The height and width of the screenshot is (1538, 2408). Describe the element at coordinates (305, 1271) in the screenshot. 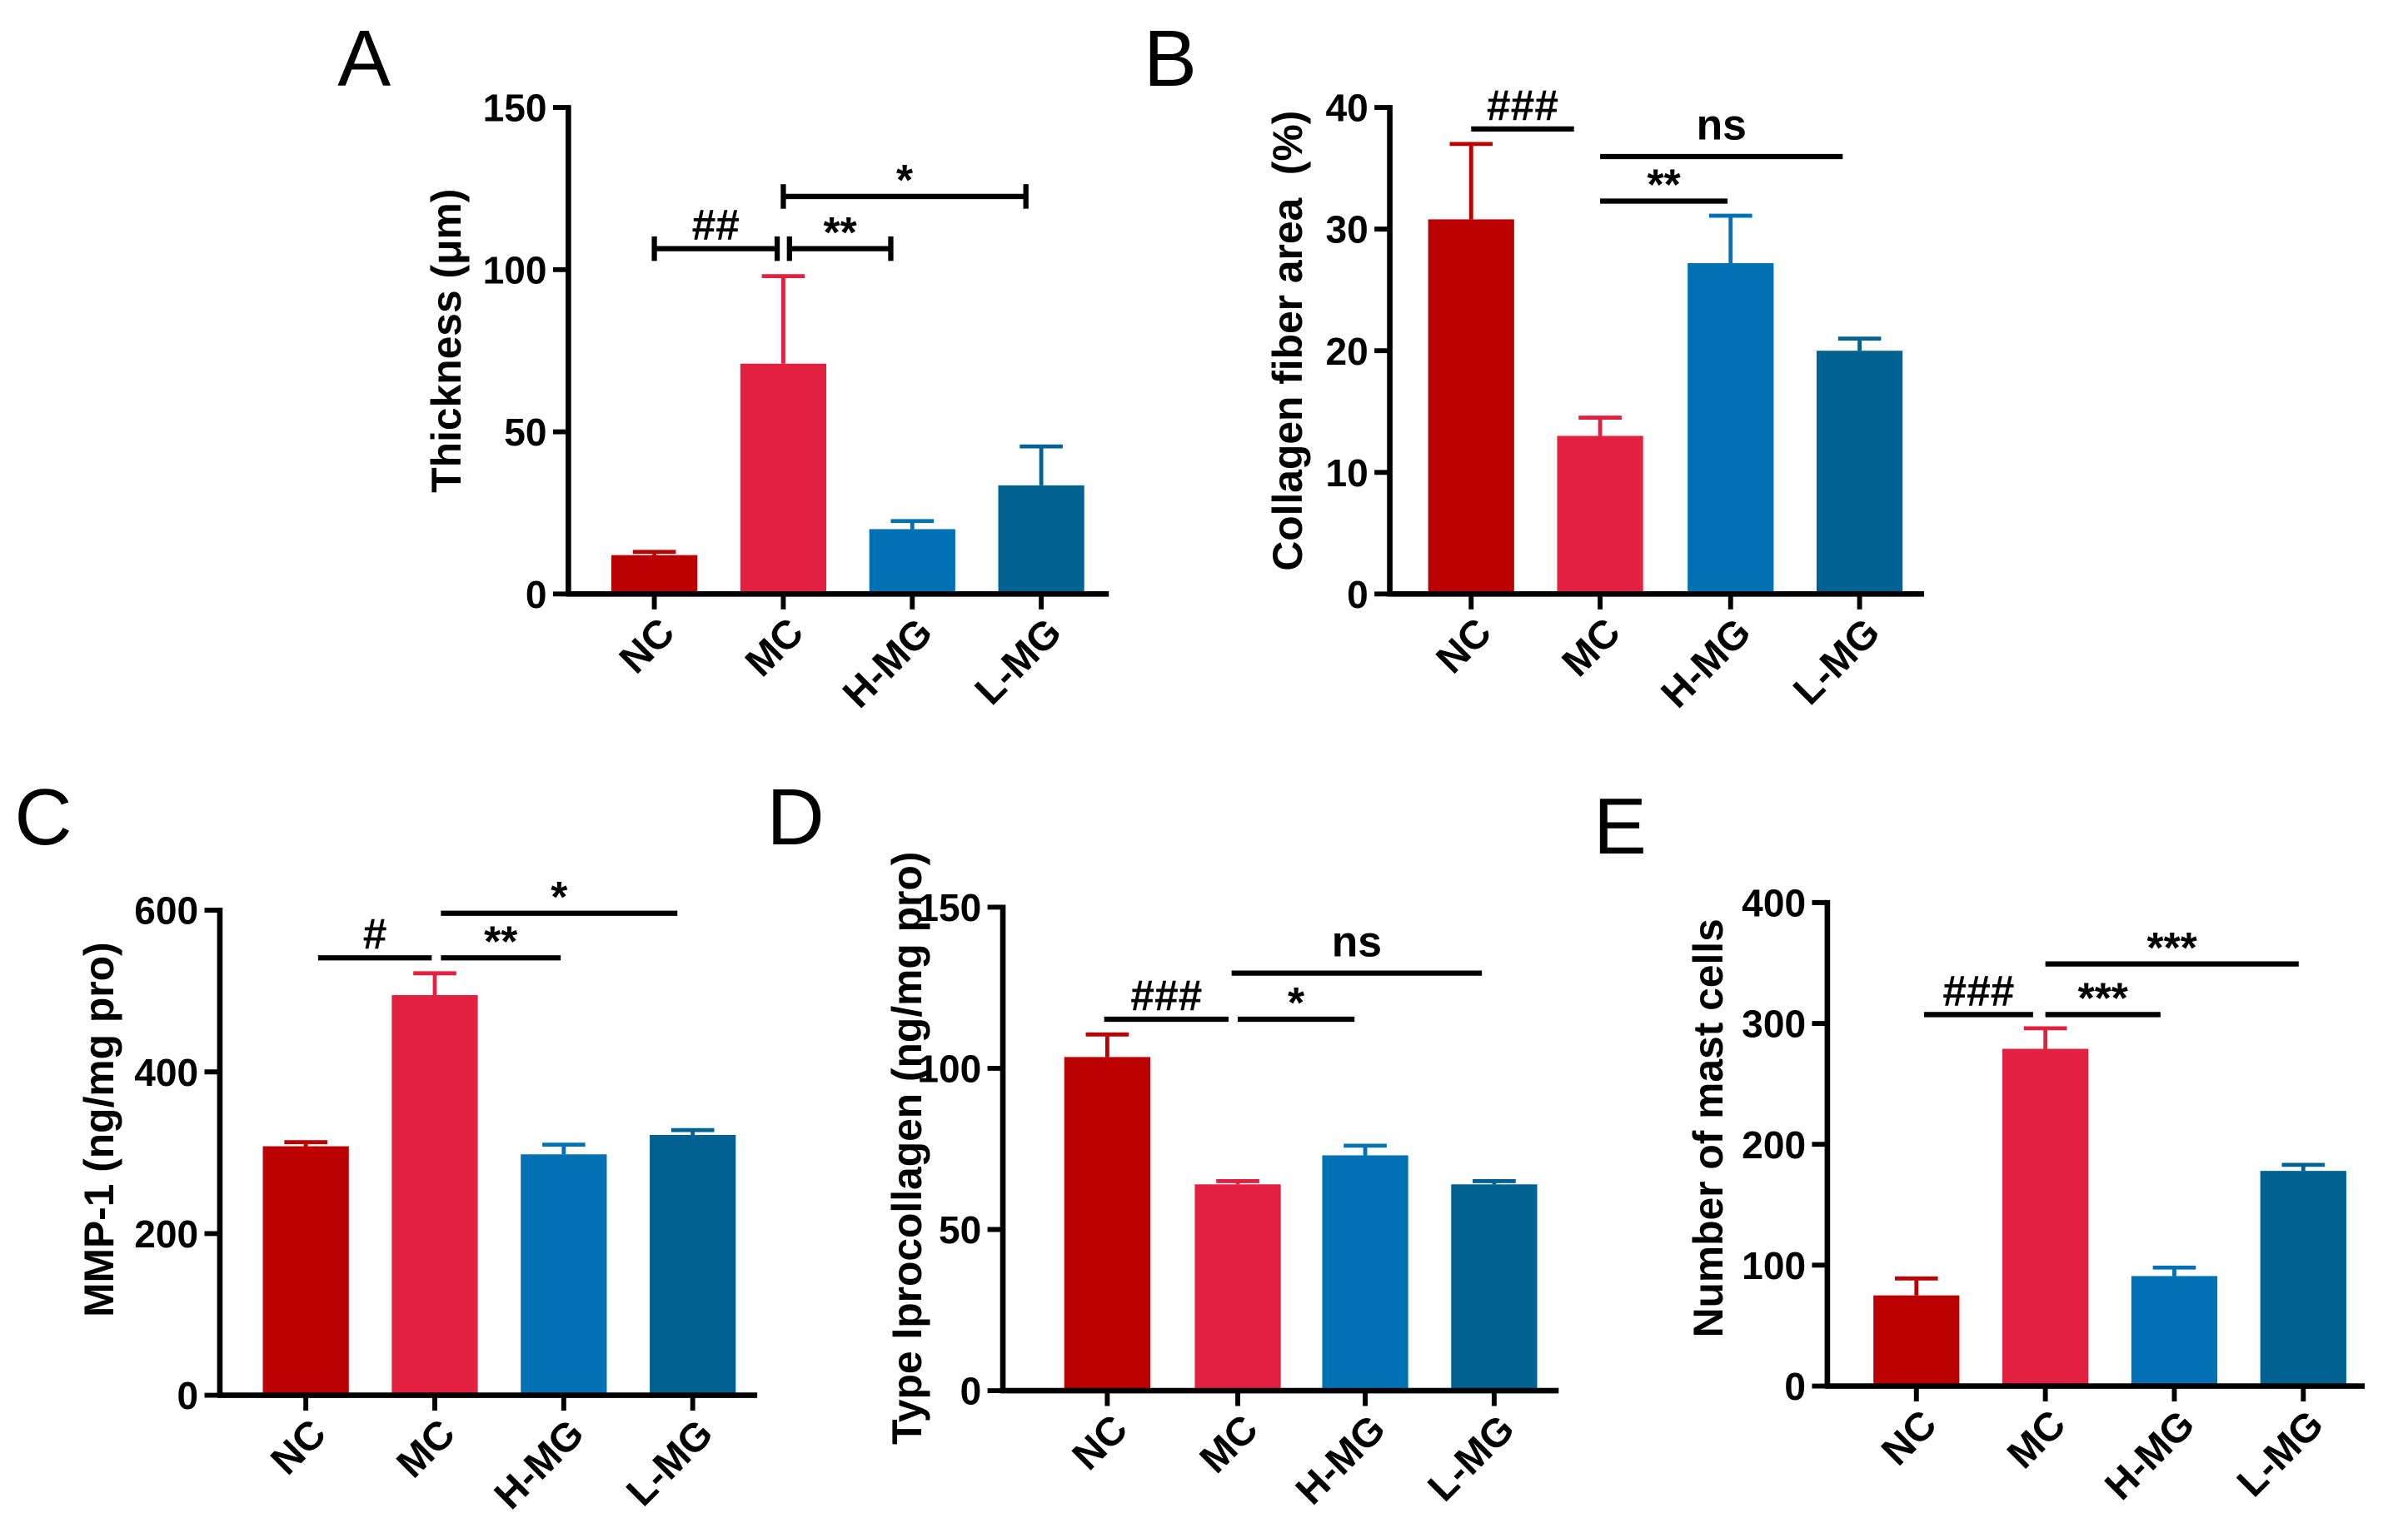

I see `bar-C-NC` at that location.